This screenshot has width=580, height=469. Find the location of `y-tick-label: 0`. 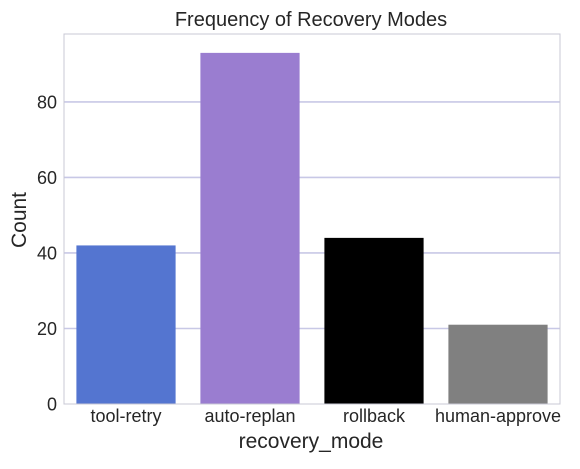

y-tick-label: 0 is located at coordinates (52, 405).